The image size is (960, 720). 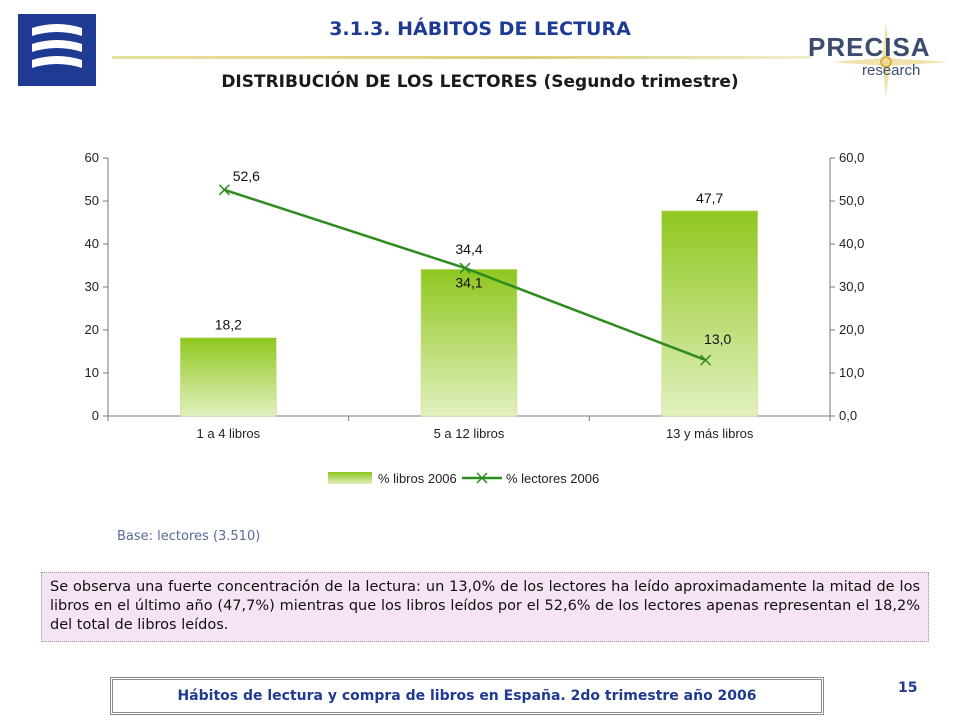 I want to click on line-data-label: 34,4, so click(x=468, y=249).